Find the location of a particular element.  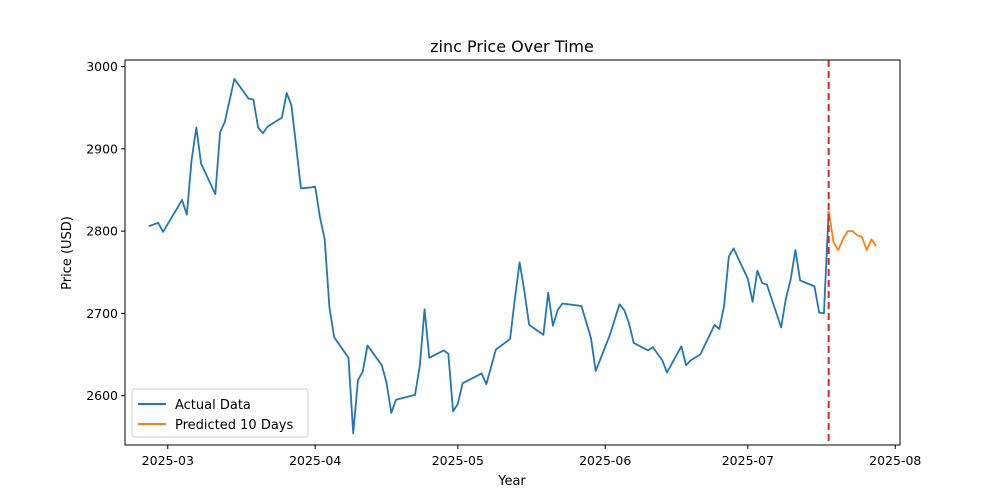

series-line-predicted is located at coordinates (852, 230).